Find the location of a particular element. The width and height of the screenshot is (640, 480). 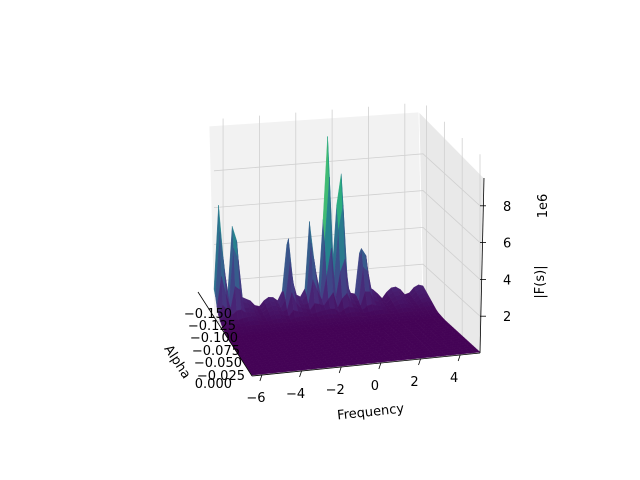

alpha-axis-line is located at coordinates (225, 334).